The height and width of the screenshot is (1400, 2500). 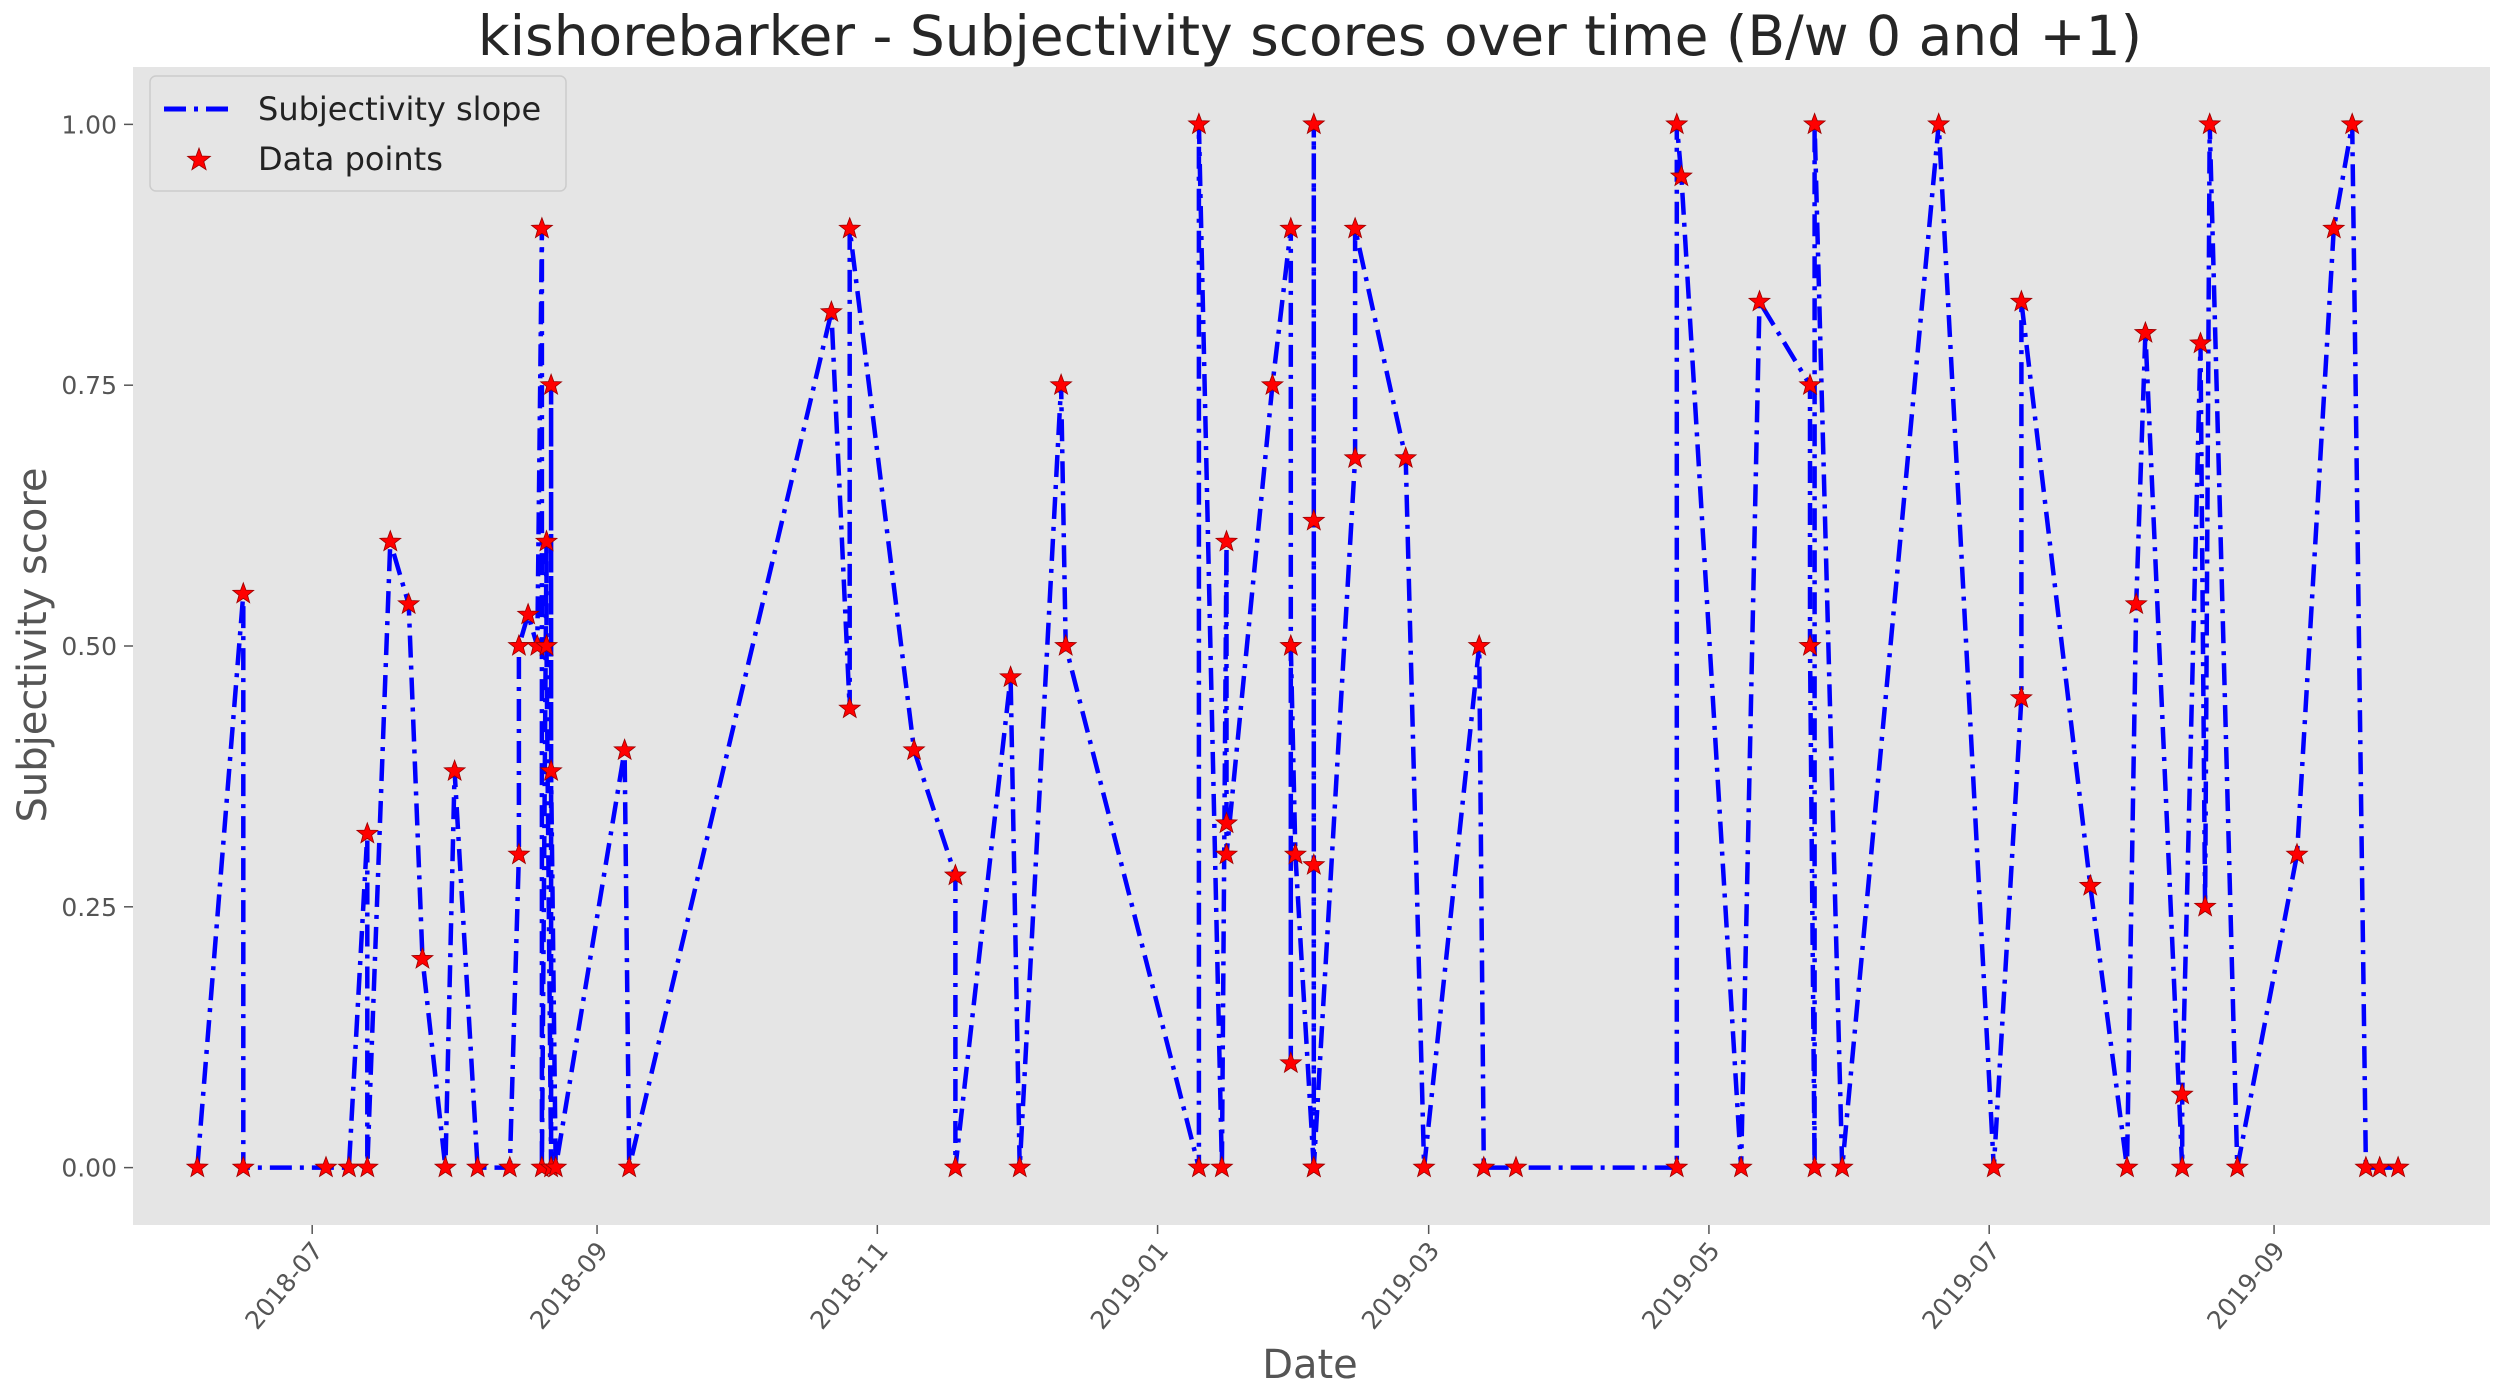 What do you see at coordinates (89, 646) in the screenshot?
I see `y-tick-label: 0.50` at bounding box center [89, 646].